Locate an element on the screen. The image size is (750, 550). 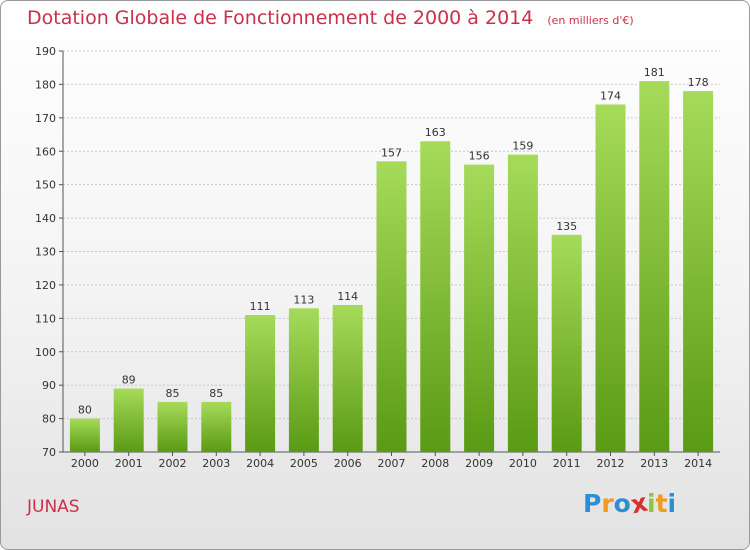
y-tick-label: 120 is located at coordinates (45, 285).